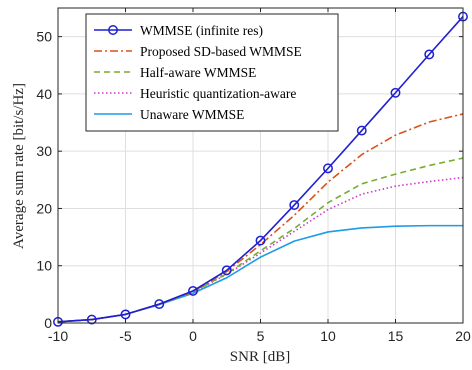 Image resolution: width=472 pixels, height=370 pixels. I want to click on x-tick-label: 20, so click(463, 336).